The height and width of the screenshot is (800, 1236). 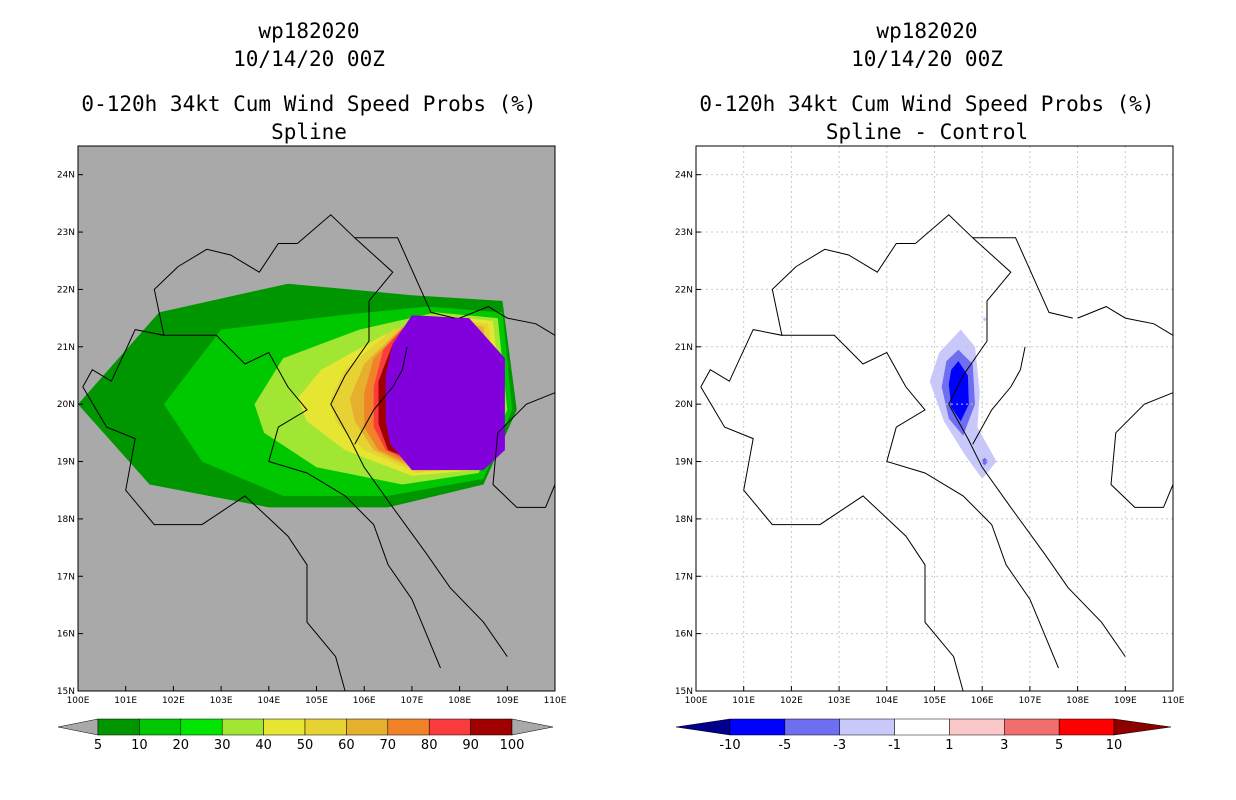 What do you see at coordinates (305, 745) in the screenshot?
I see `colorbar-label: 50` at bounding box center [305, 745].